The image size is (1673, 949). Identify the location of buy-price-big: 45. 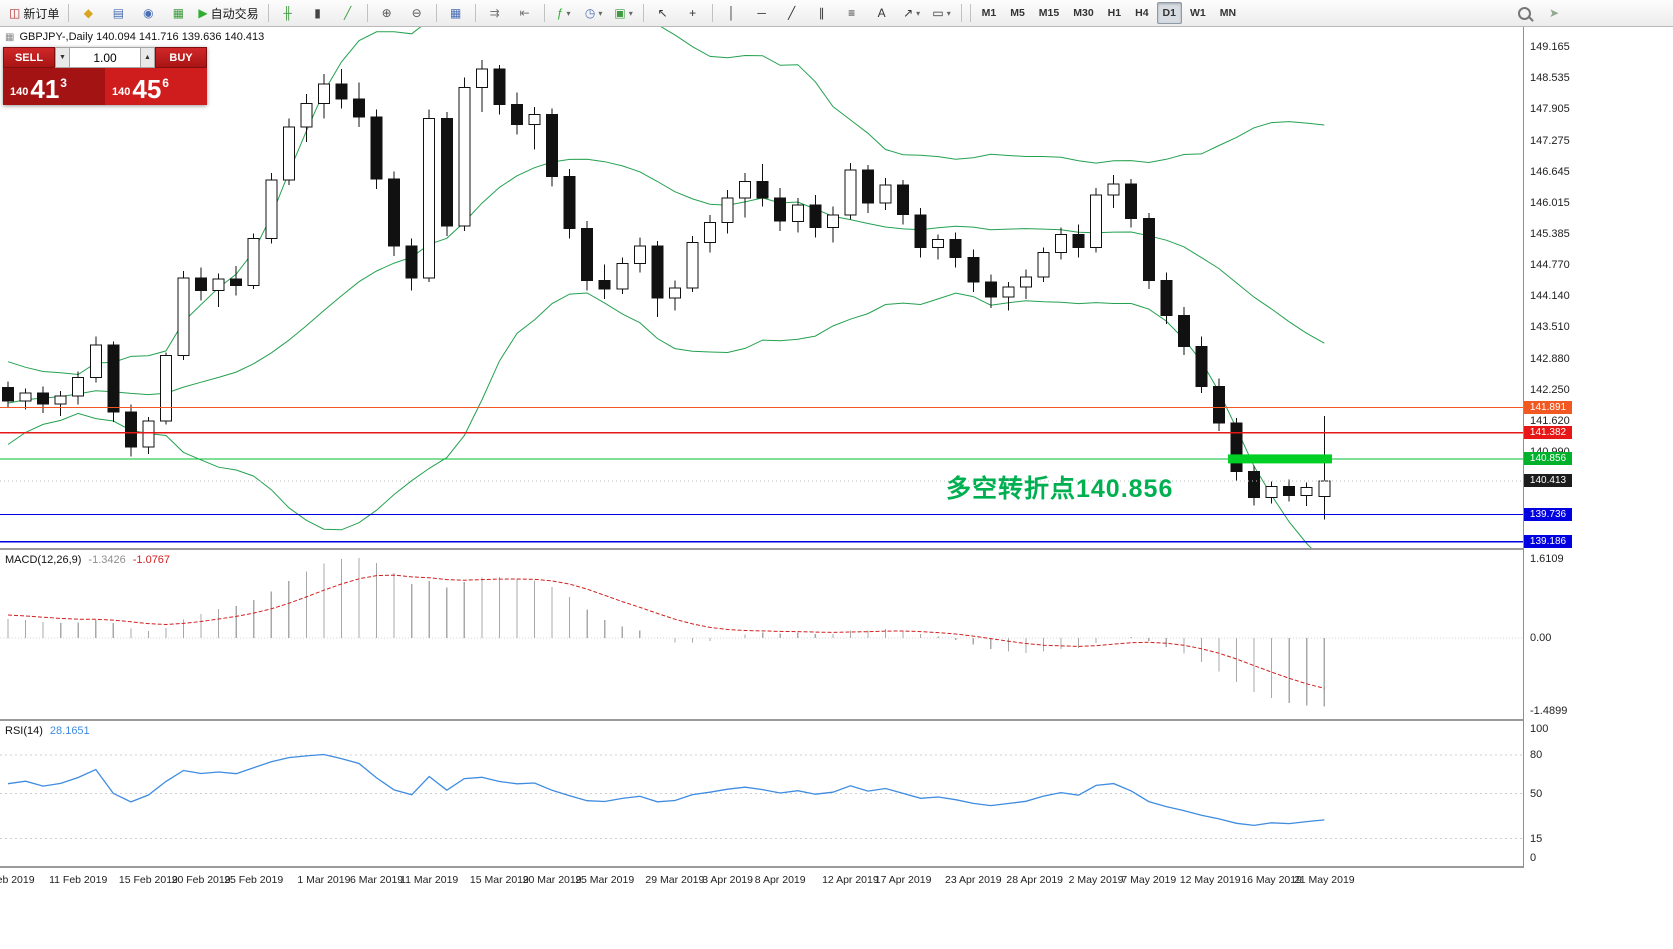
(147, 89).